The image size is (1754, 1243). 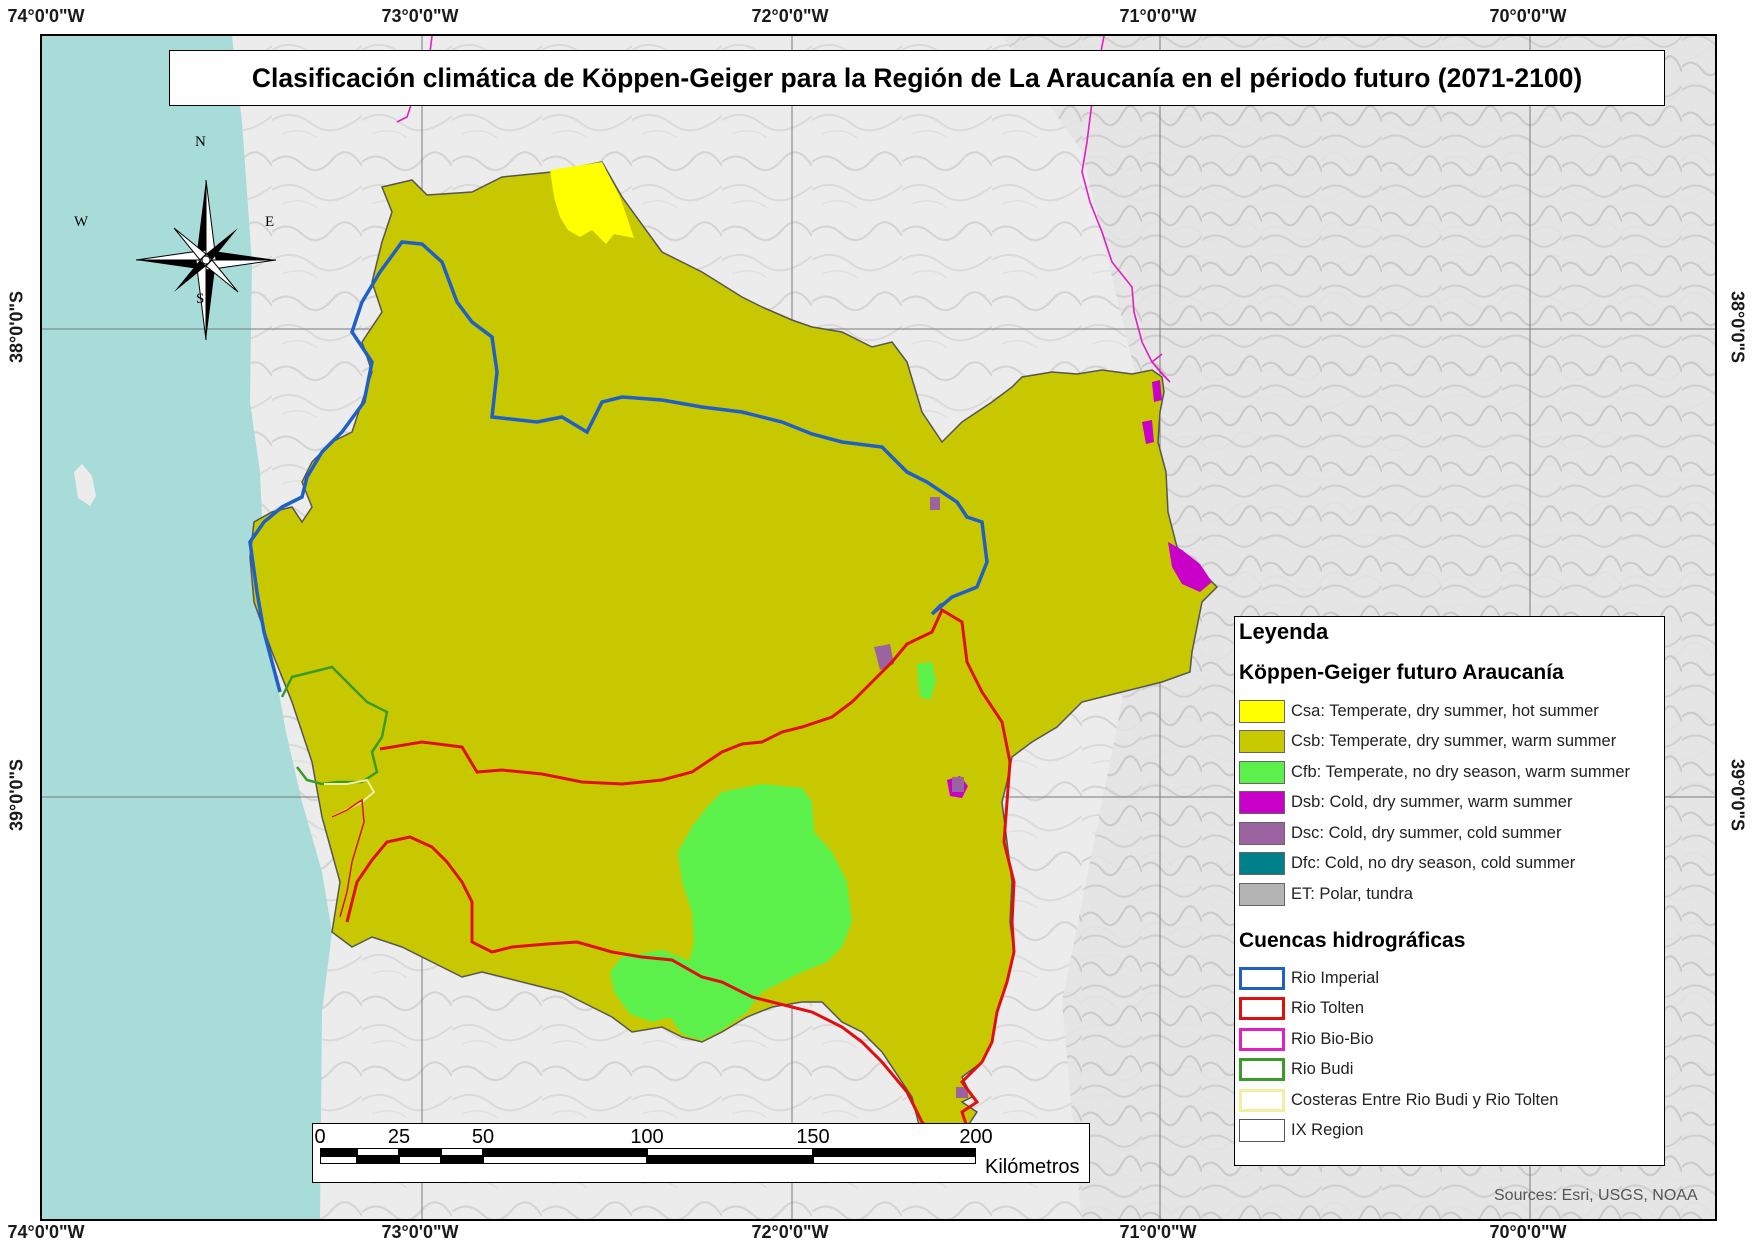 What do you see at coordinates (1445, 710) in the screenshot?
I see `legend-label: Csa: Temperate, dry summer, hot summer` at bounding box center [1445, 710].